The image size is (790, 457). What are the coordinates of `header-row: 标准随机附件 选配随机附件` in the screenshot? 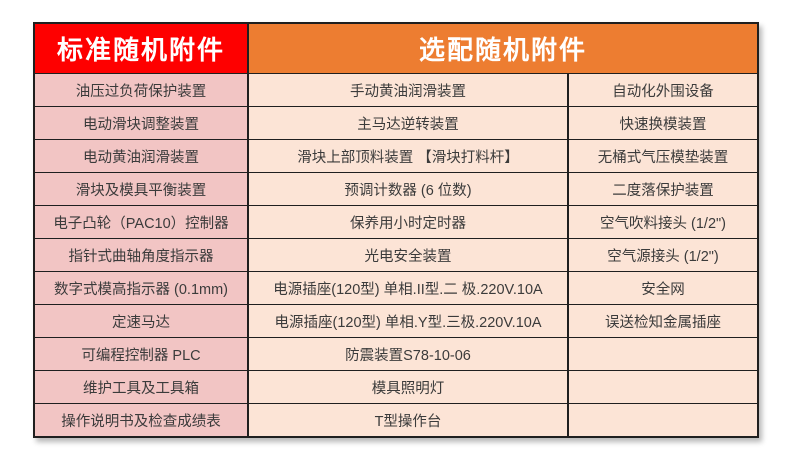 It's located at (396, 48).